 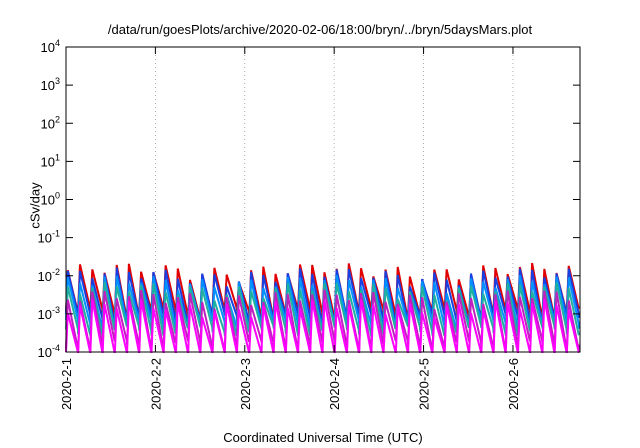 What do you see at coordinates (50, 46) in the screenshot?
I see `y-tick-label: 10⁴` at bounding box center [50, 46].